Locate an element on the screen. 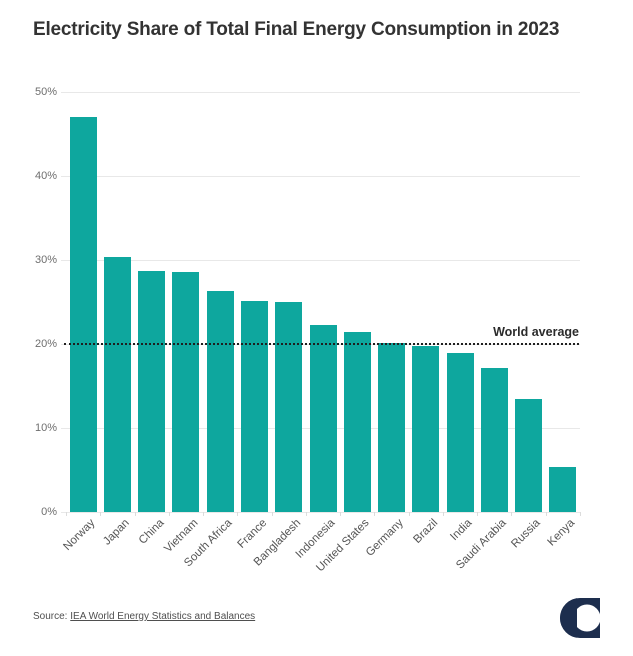 The image size is (633, 656). x-tick-label-japan: Japan is located at coordinates (116, 532).